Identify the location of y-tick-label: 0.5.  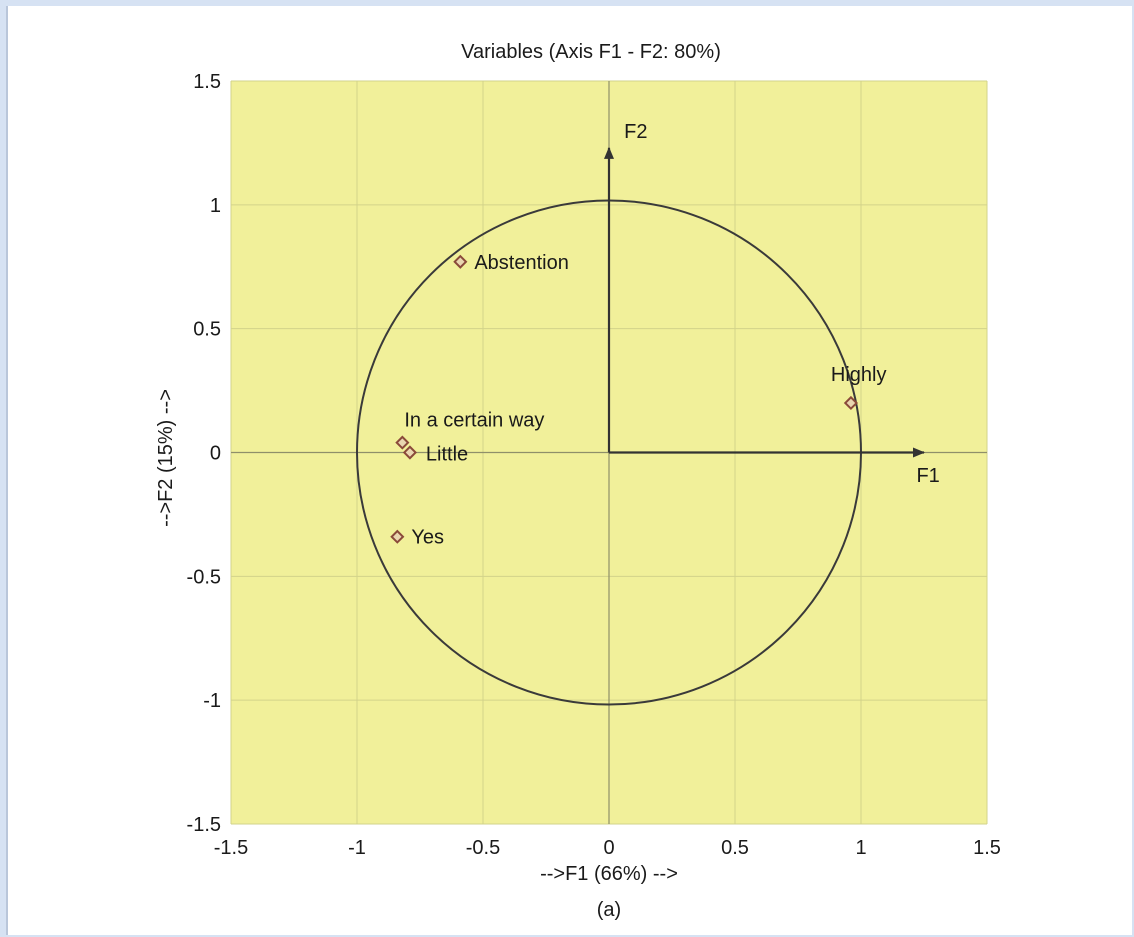
(207, 330).